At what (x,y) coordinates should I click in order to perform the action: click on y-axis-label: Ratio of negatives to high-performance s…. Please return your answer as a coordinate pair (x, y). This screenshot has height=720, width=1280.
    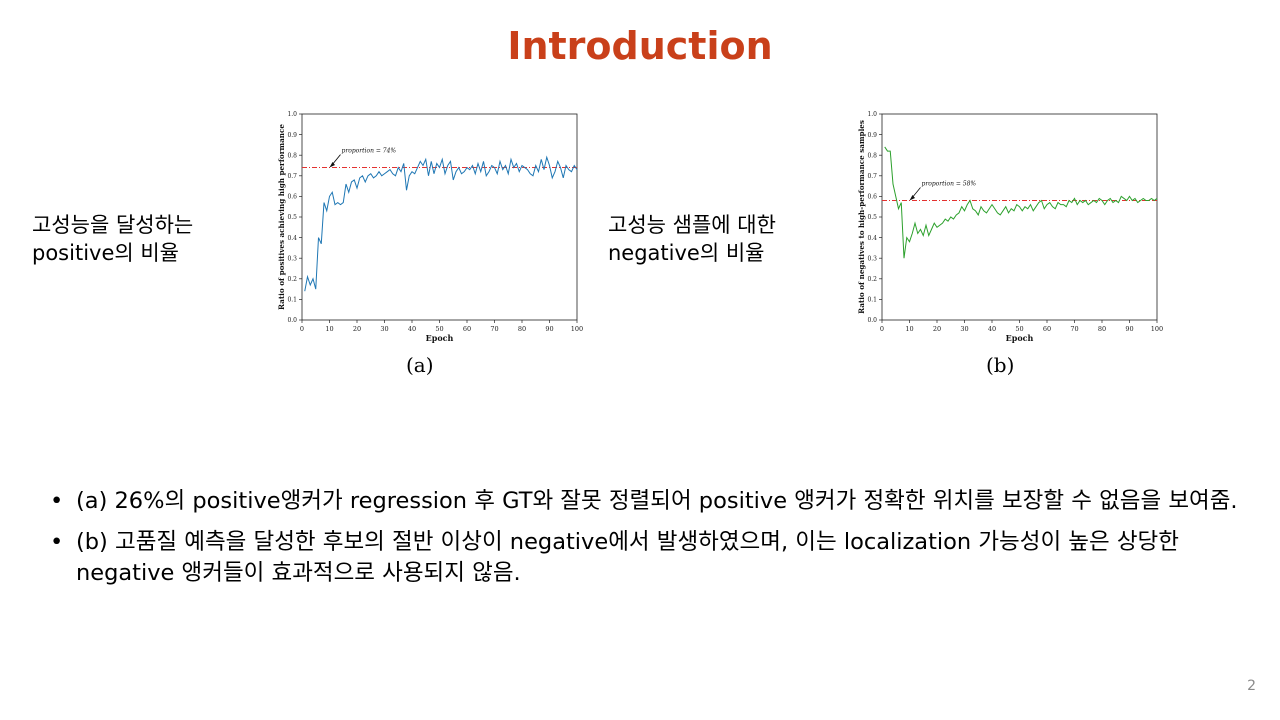
    Looking at the image, I should click on (861, 217).